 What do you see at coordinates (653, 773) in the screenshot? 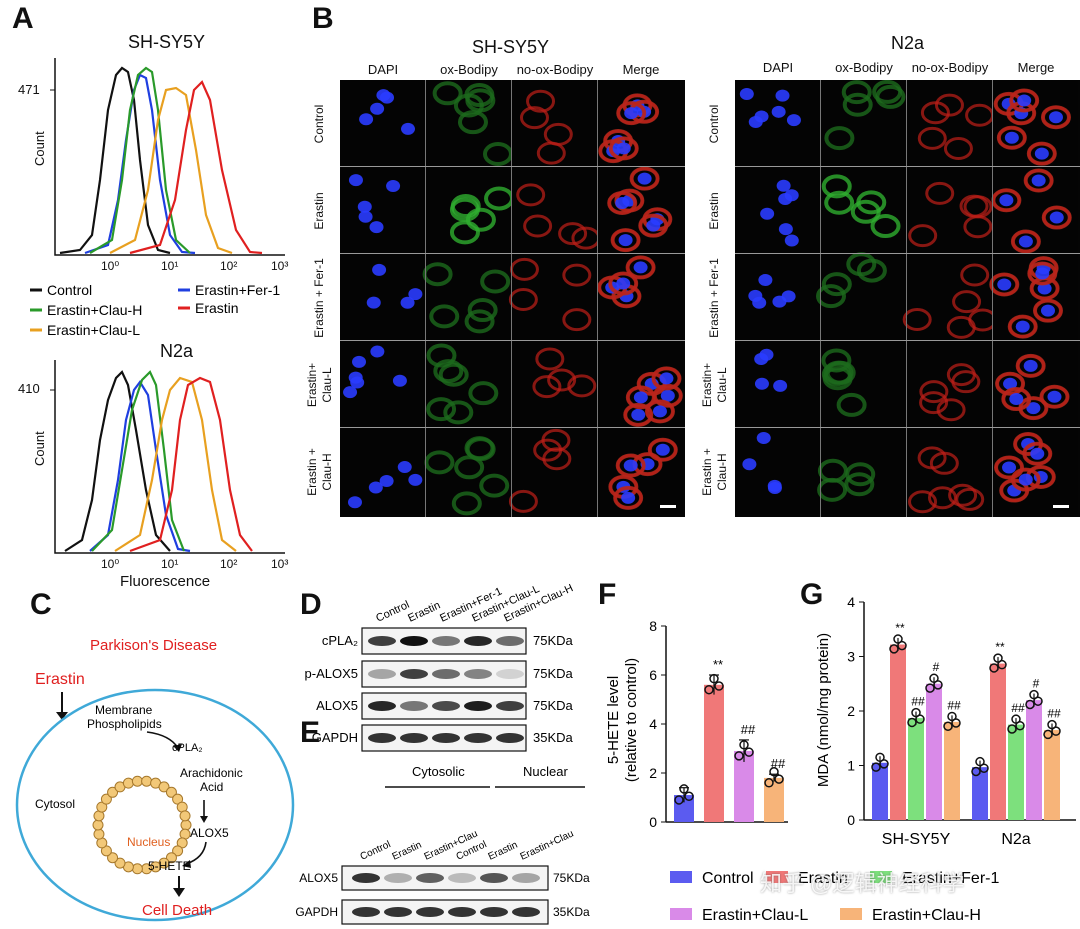
I see `f-ytick-label: 2` at bounding box center [653, 773].